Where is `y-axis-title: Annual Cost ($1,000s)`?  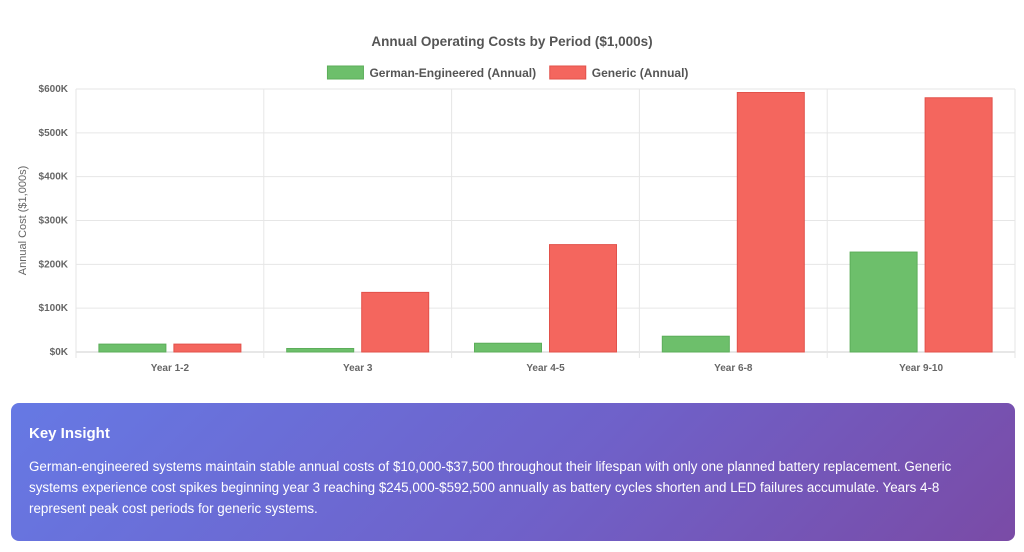 y-axis-title: Annual Cost ($1,000s) is located at coordinates (23, 220).